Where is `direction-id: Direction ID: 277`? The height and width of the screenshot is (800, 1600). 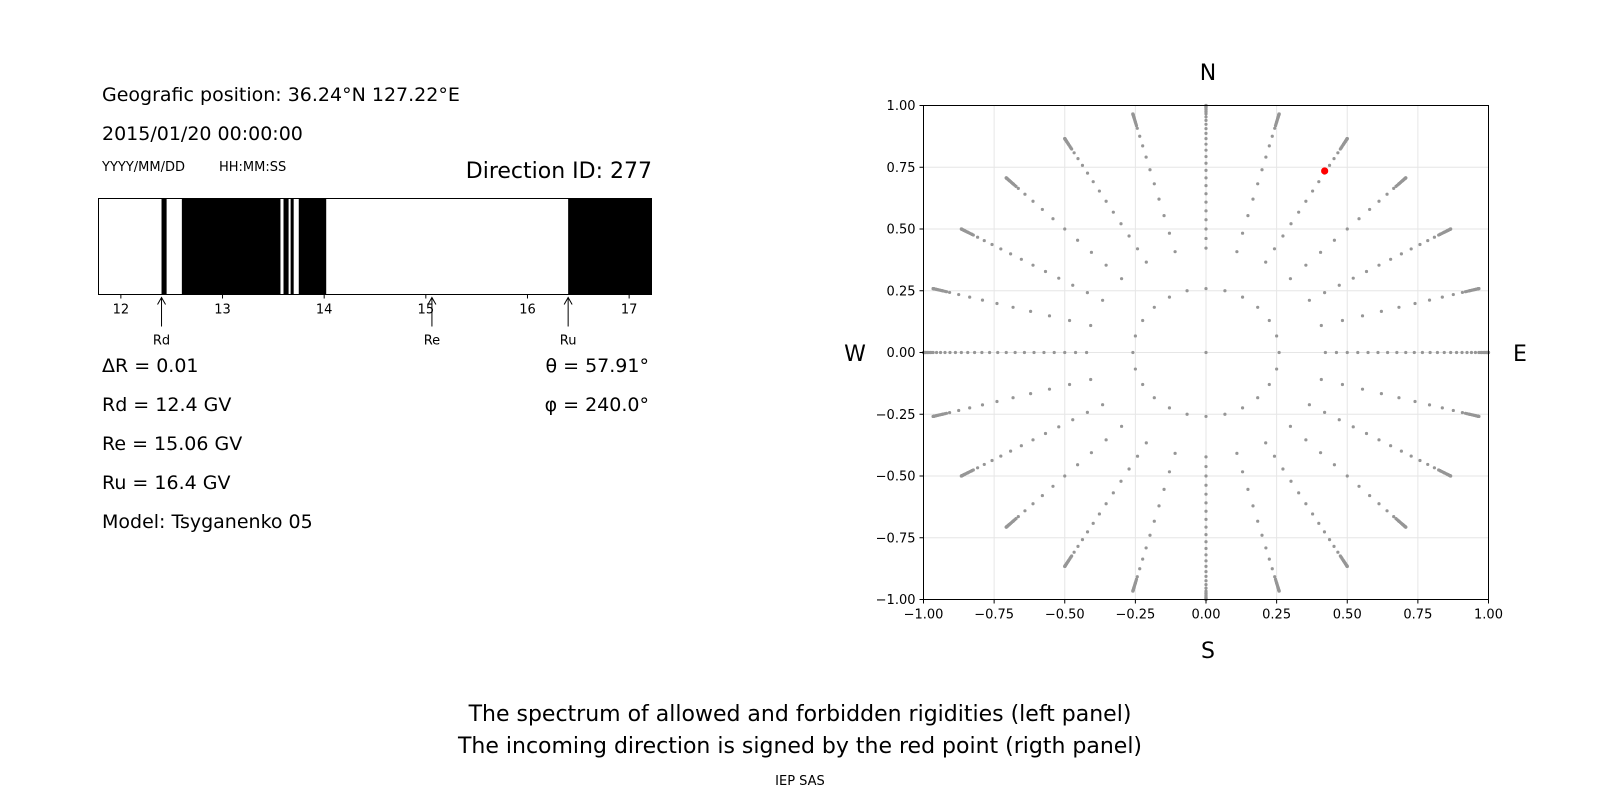
direction-id: Direction ID: 277 is located at coordinates (558, 171).